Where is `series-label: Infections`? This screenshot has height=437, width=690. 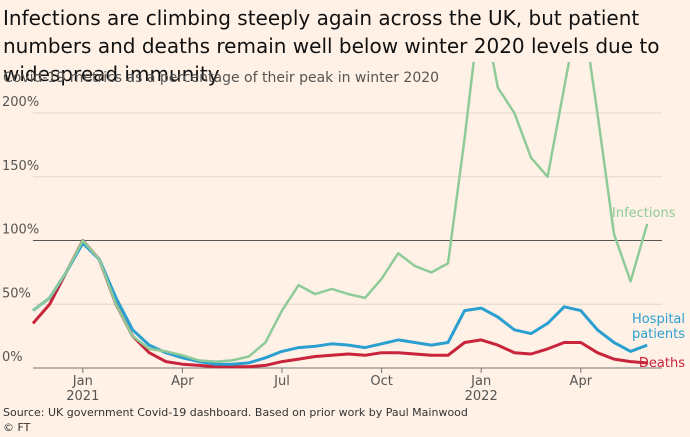
series-label: Infections is located at coordinates (644, 213).